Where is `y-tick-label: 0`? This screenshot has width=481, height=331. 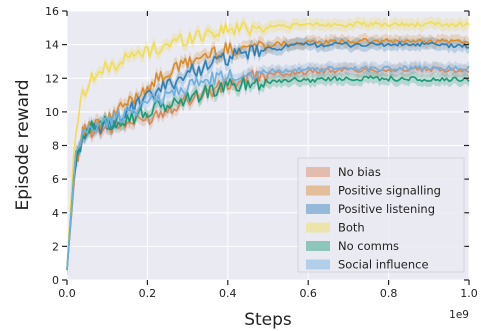 y-tick-label: 0 is located at coordinates (55, 280).